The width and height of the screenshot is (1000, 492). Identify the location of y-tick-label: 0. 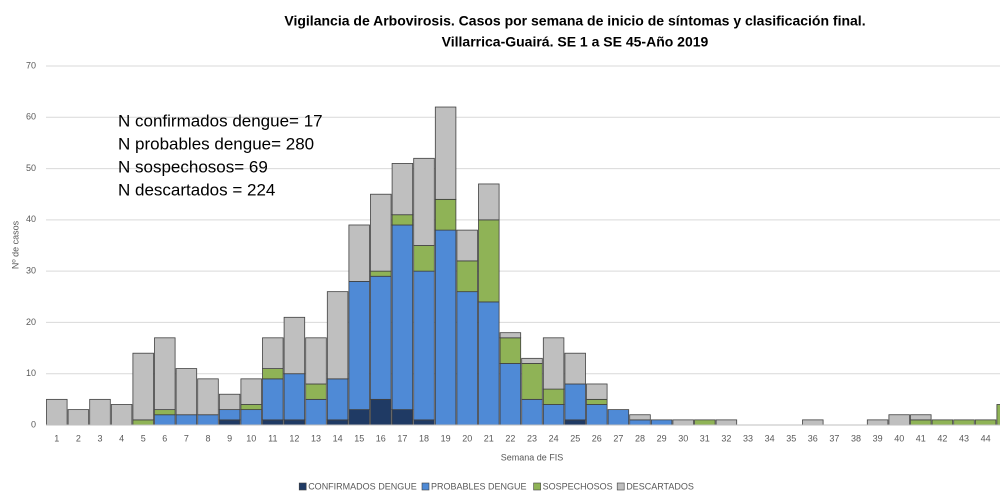
(33, 424).